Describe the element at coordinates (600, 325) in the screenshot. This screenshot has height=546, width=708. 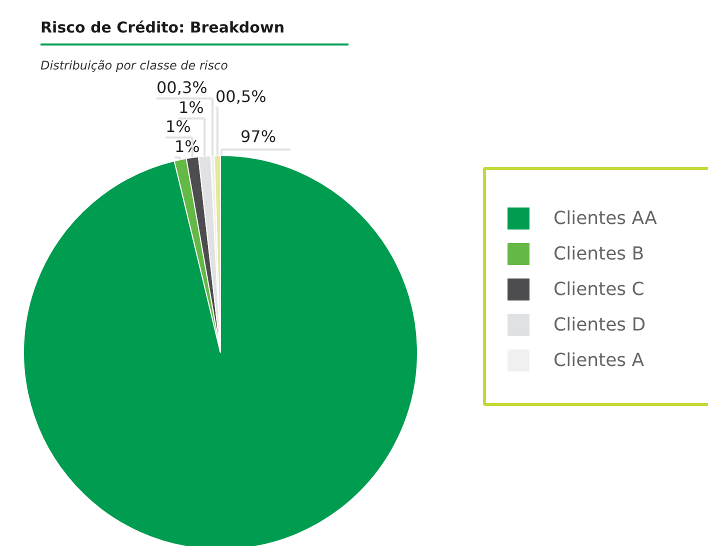
I see `legend-label: Clientes D` at that location.